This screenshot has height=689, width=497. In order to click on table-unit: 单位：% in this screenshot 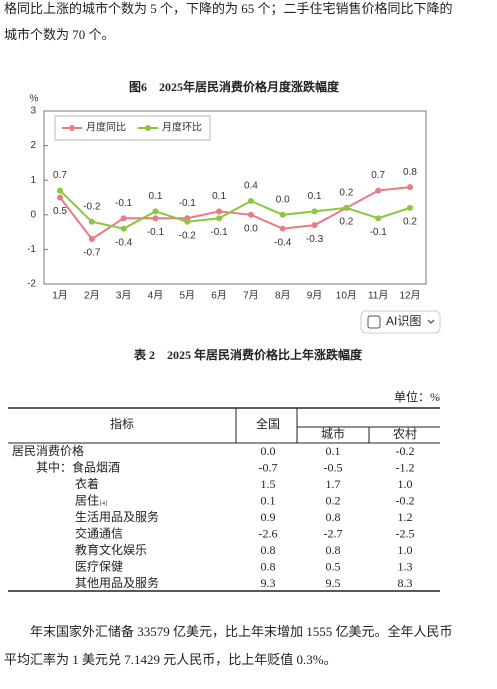, I will do `click(417, 396)`.